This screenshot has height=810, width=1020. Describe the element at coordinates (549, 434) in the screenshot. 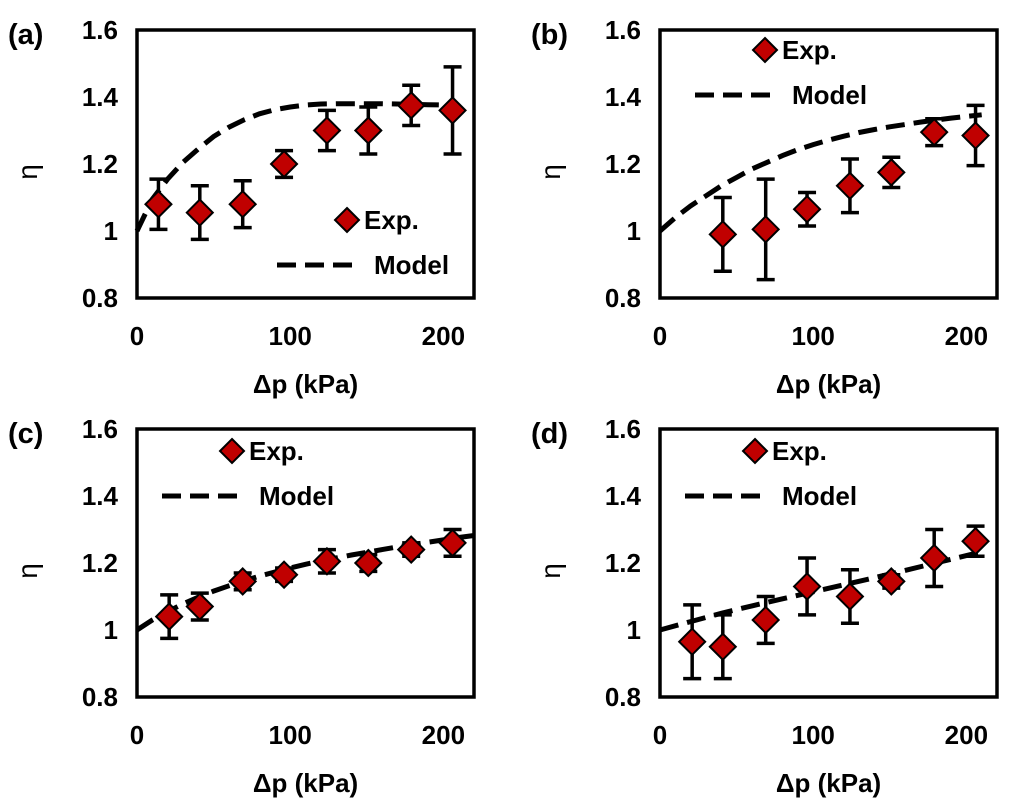

I see `panel-label: (d)` at that location.